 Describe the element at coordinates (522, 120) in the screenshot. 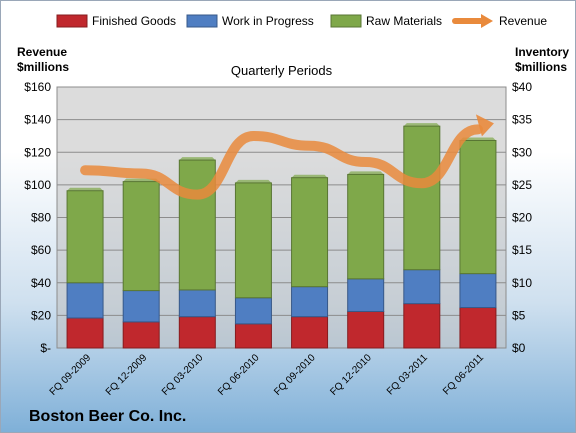

I see `y-tick-label-right: $35` at that location.